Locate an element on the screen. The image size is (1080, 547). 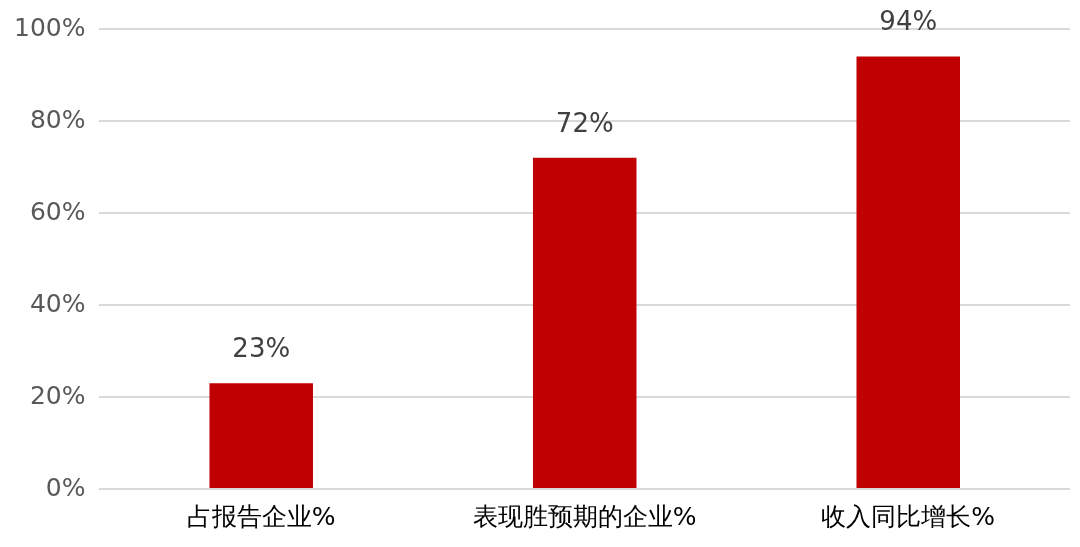
x-tick-label: 收入同比增长% is located at coordinates (908, 516).